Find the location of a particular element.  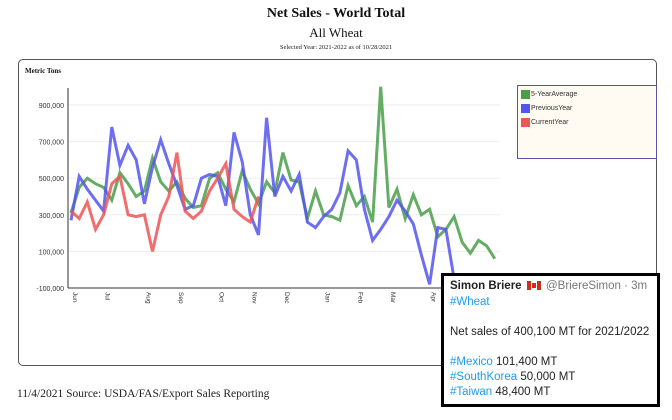

tweet-header: Simon Briere @BriereSimon · 3m is located at coordinates (548, 286).